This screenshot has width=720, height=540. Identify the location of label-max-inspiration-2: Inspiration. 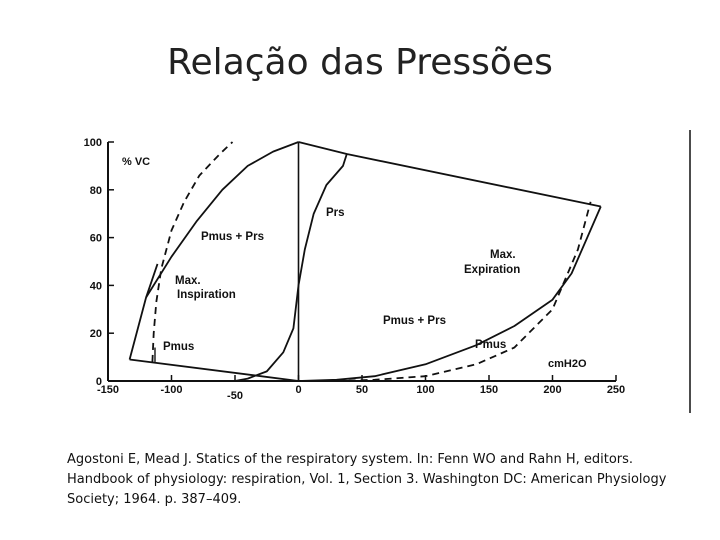
(206, 295).